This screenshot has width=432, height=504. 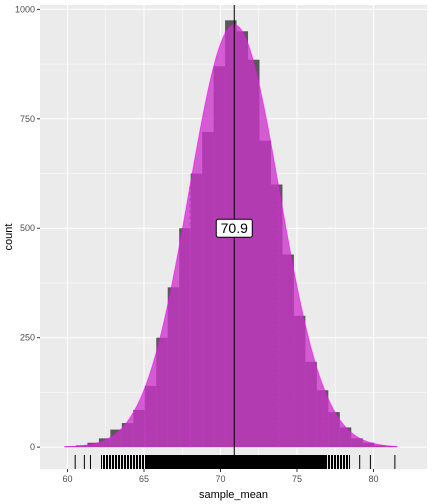 I want to click on x-axis-title: sample_mean, so click(x=233, y=495).